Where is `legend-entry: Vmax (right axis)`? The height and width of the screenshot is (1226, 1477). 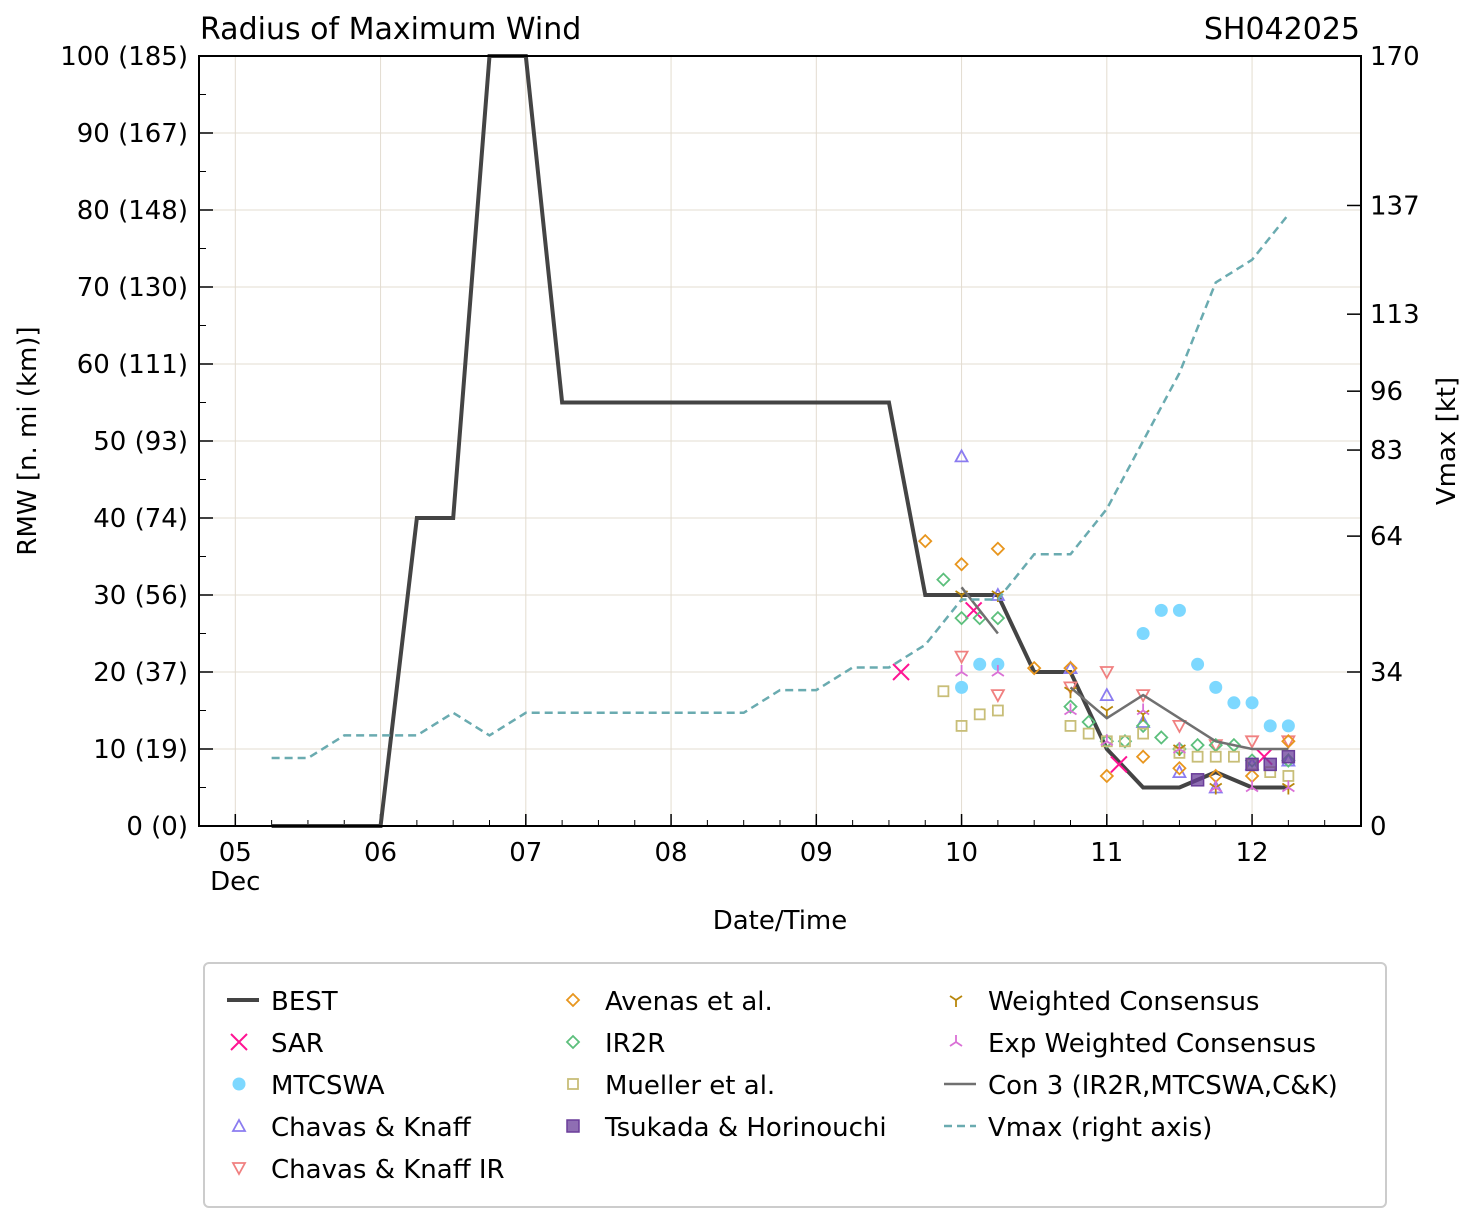 legend-entry: Vmax (right axis) is located at coordinates (1078, 1128).